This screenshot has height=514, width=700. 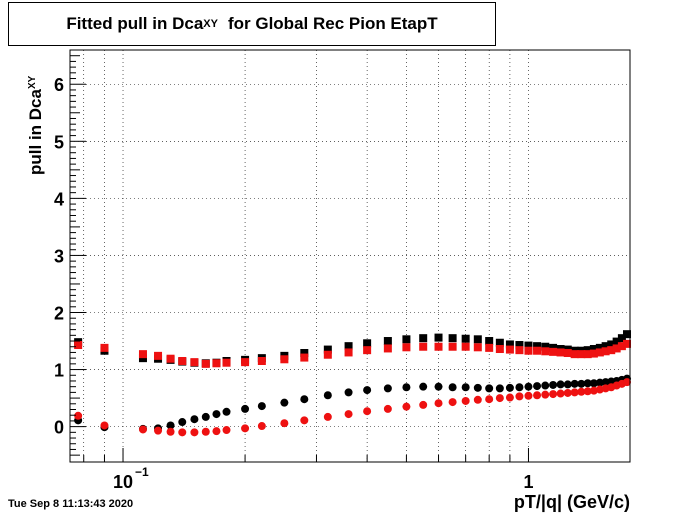 What do you see at coordinates (35, 132) in the screenshot?
I see `y-axis-label-main: pull in Dca` at bounding box center [35, 132].